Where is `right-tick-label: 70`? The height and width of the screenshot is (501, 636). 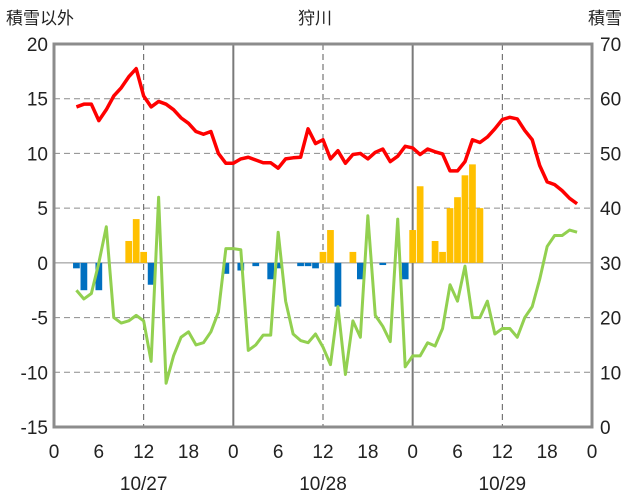 right-tick-label: 70 is located at coordinates (610, 45).